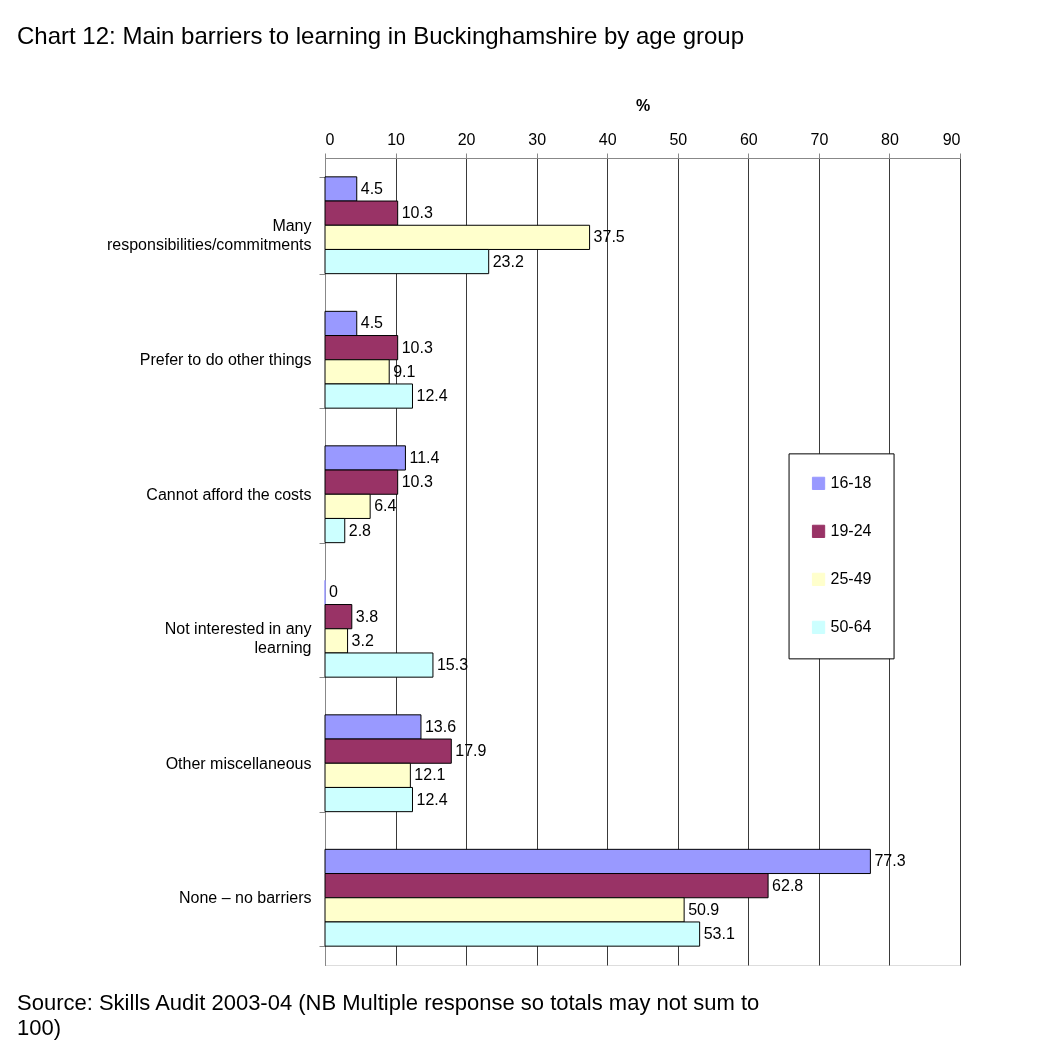 The width and height of the screenshot is (1061, 1061). What do you see at coordinates (209, 234) in the screenshot?
I see `y-tick-label: Many responsibilities/commitments` at bounding box center [209, 234].